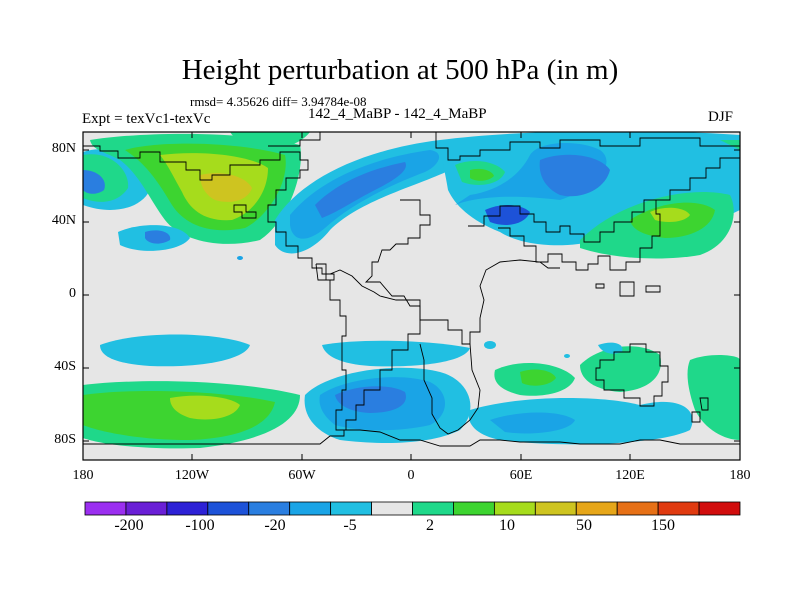  What do you see at coordinates (564, 235) in the screenshot?
I see `coastline-asia` at bounding box center [564, 235].